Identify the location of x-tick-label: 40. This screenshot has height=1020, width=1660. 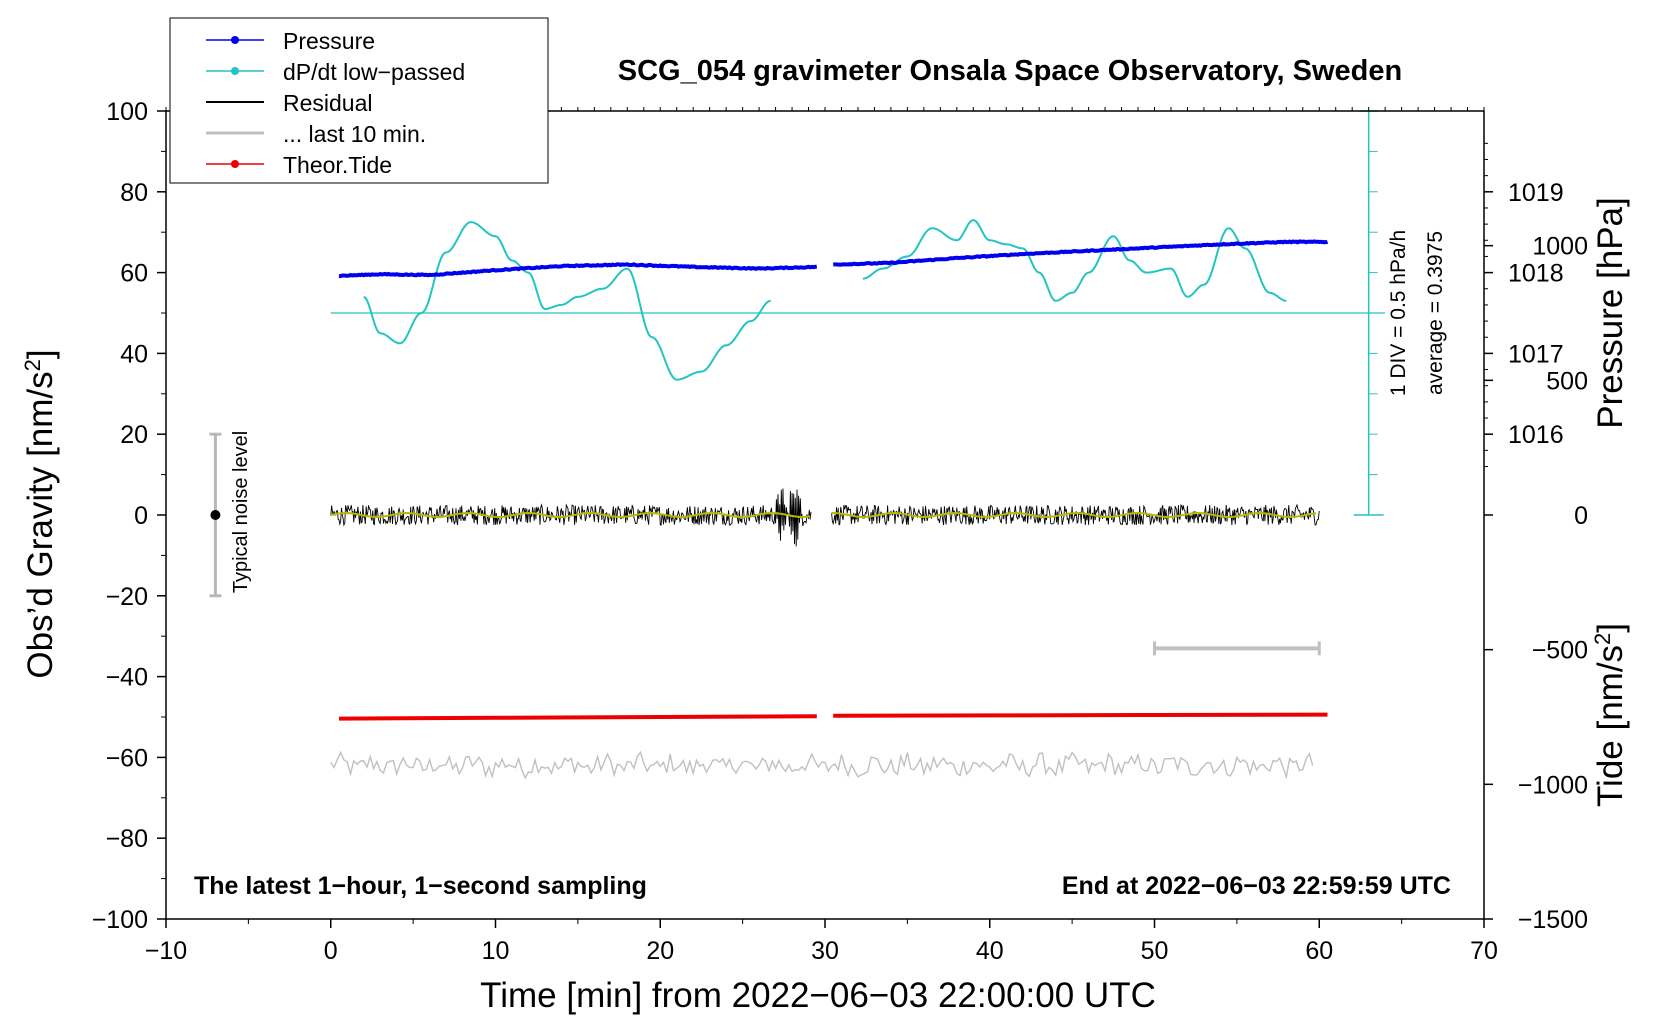
(990, 951).